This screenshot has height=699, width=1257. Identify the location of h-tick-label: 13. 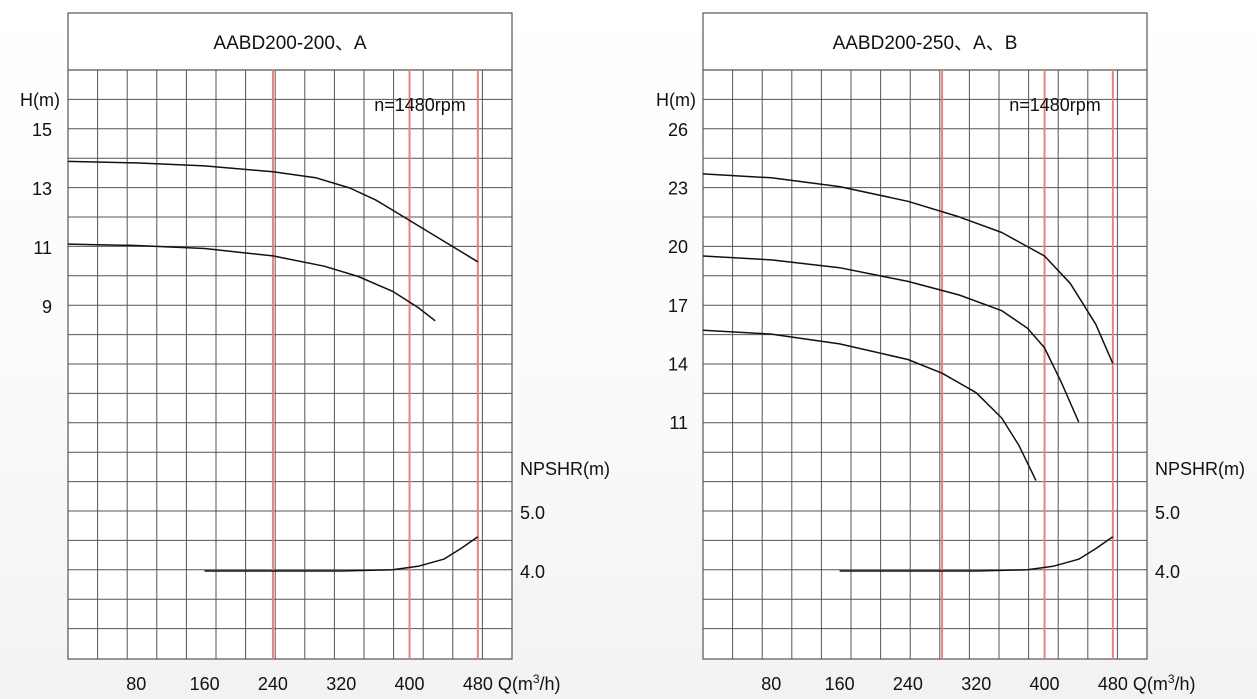
(42, 189).